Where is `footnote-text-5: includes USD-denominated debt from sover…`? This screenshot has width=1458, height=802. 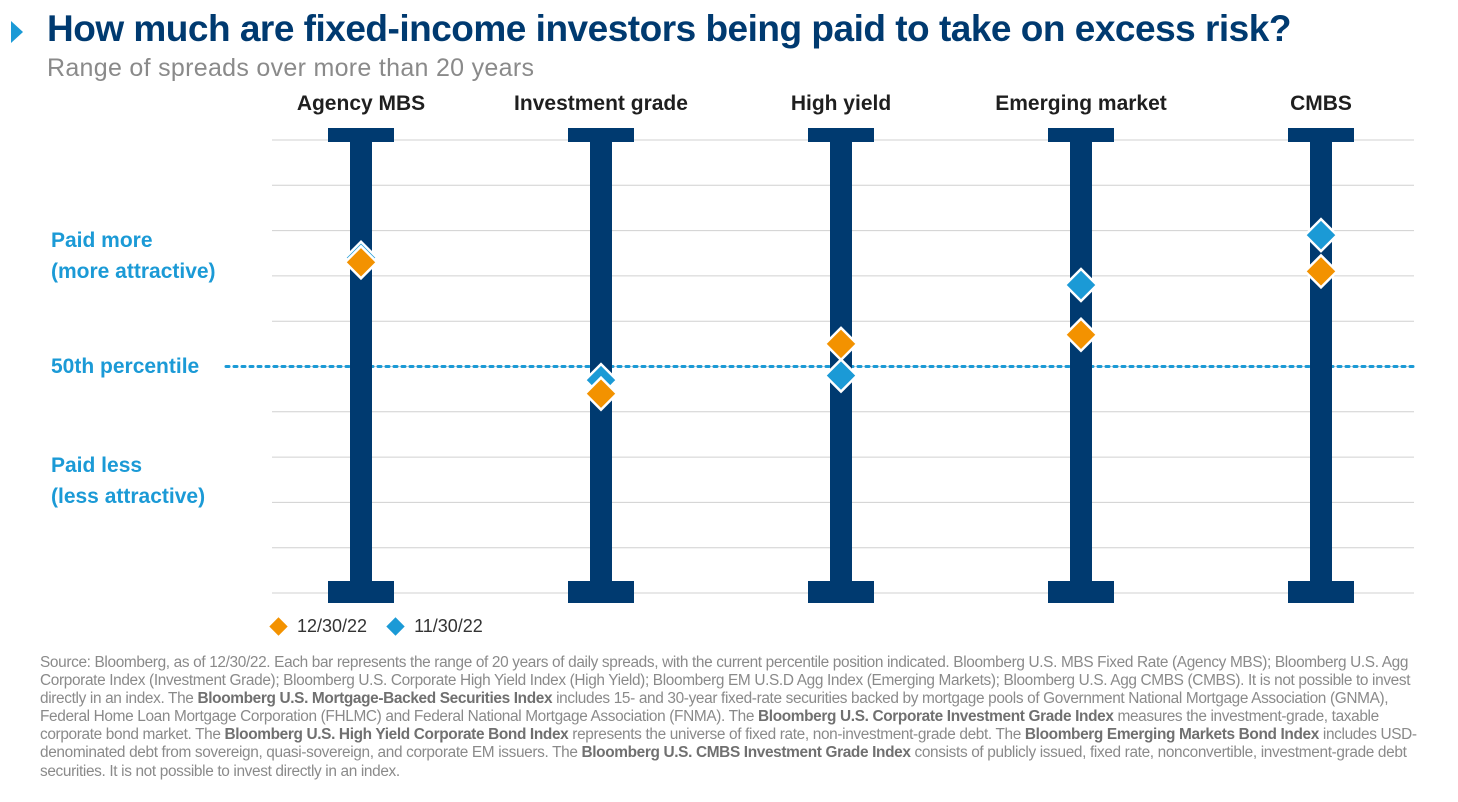 footnote-text-5: includes USD-denominated debt from sover… is located at coordinates (728, 744).